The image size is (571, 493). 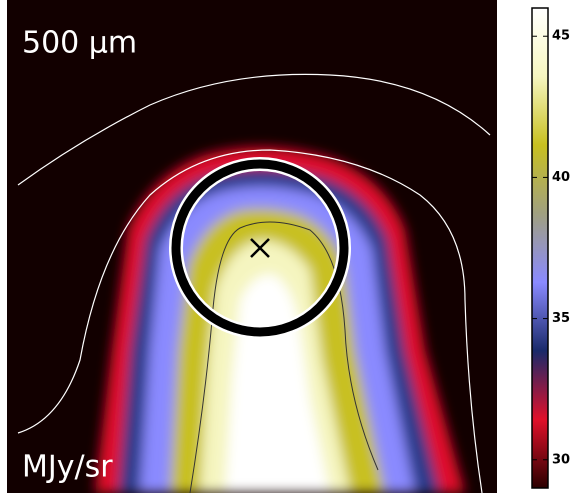 What do you see at coordinates (561, 318) in the screenshot?
I see `colorbar-tick-label: 35` at bounding box center [561, 318].